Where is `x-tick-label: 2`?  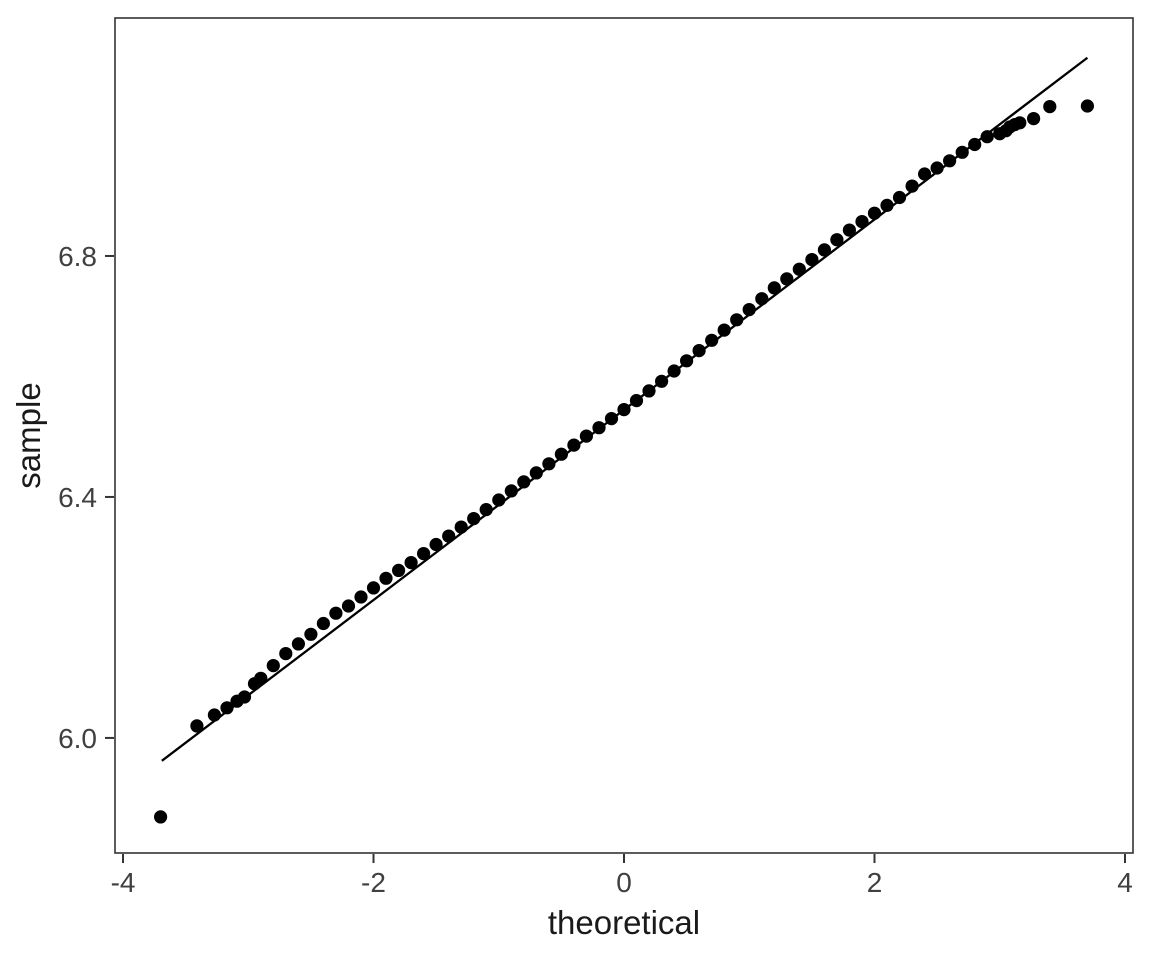
x-tick-label: 2 is located at coordinates (875, 882).